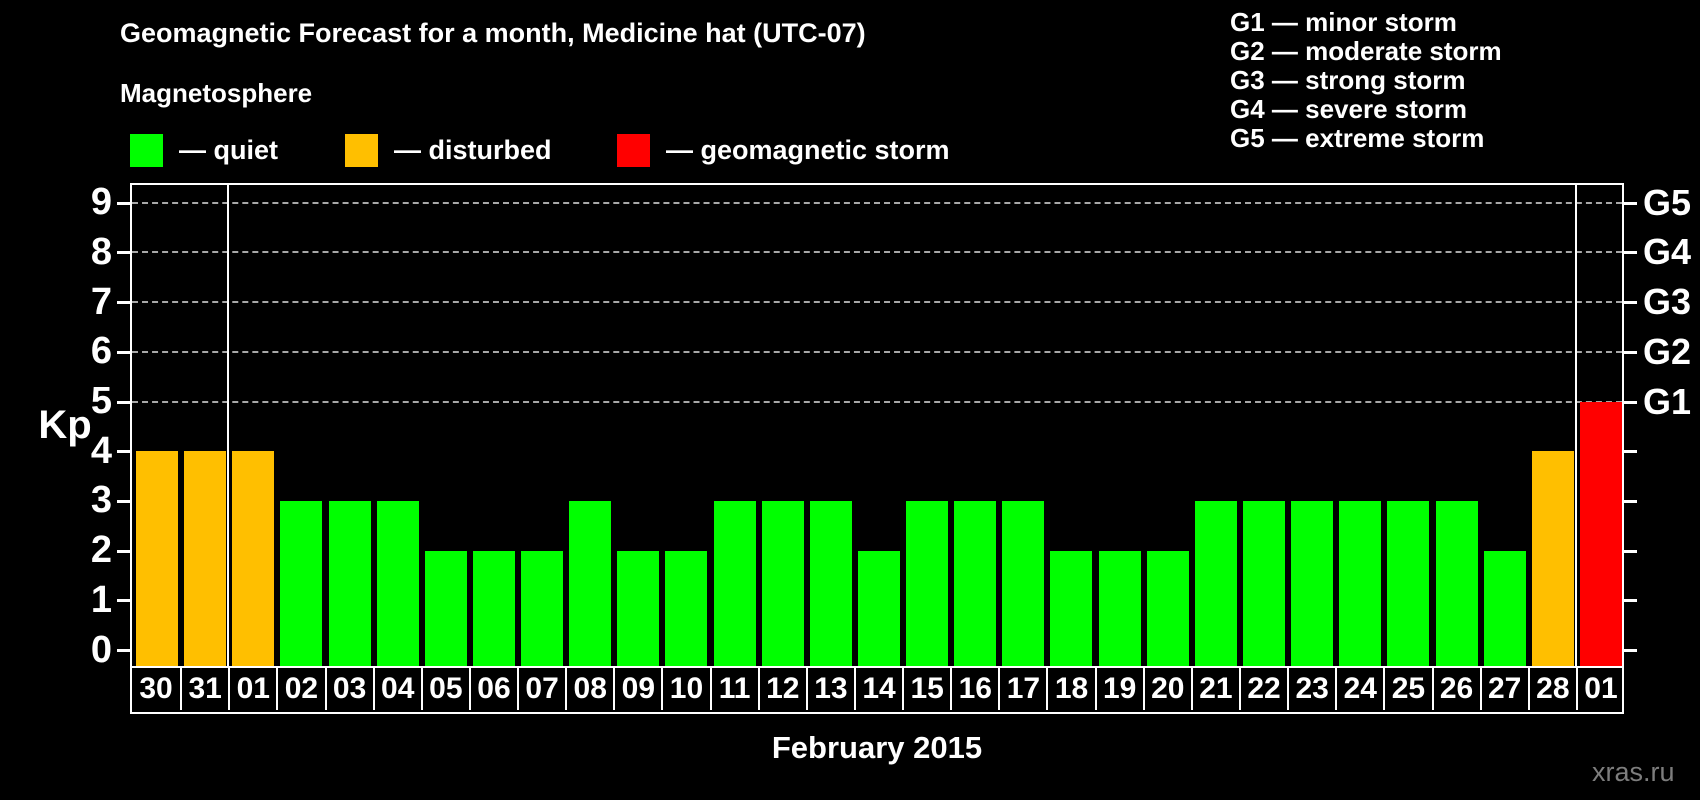 This screenshot has height=800, width=1700. Describe the element at coordinates (156, 688) in the screenshot. I see `day-label-30-jan: 30` at that location.